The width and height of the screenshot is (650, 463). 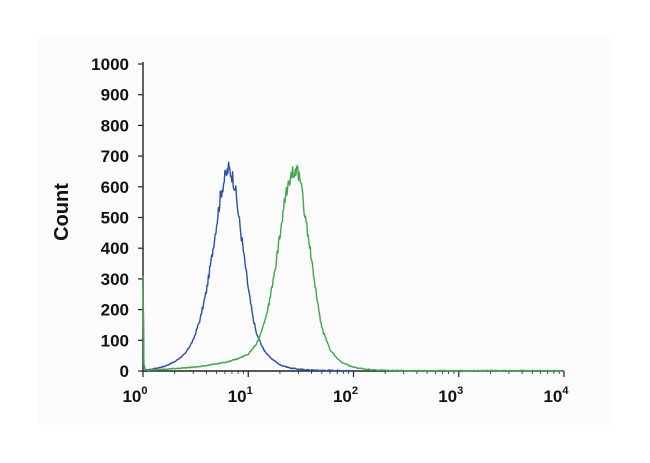 I want to click on y-tick-label: 900, so click(x=115, y=95).